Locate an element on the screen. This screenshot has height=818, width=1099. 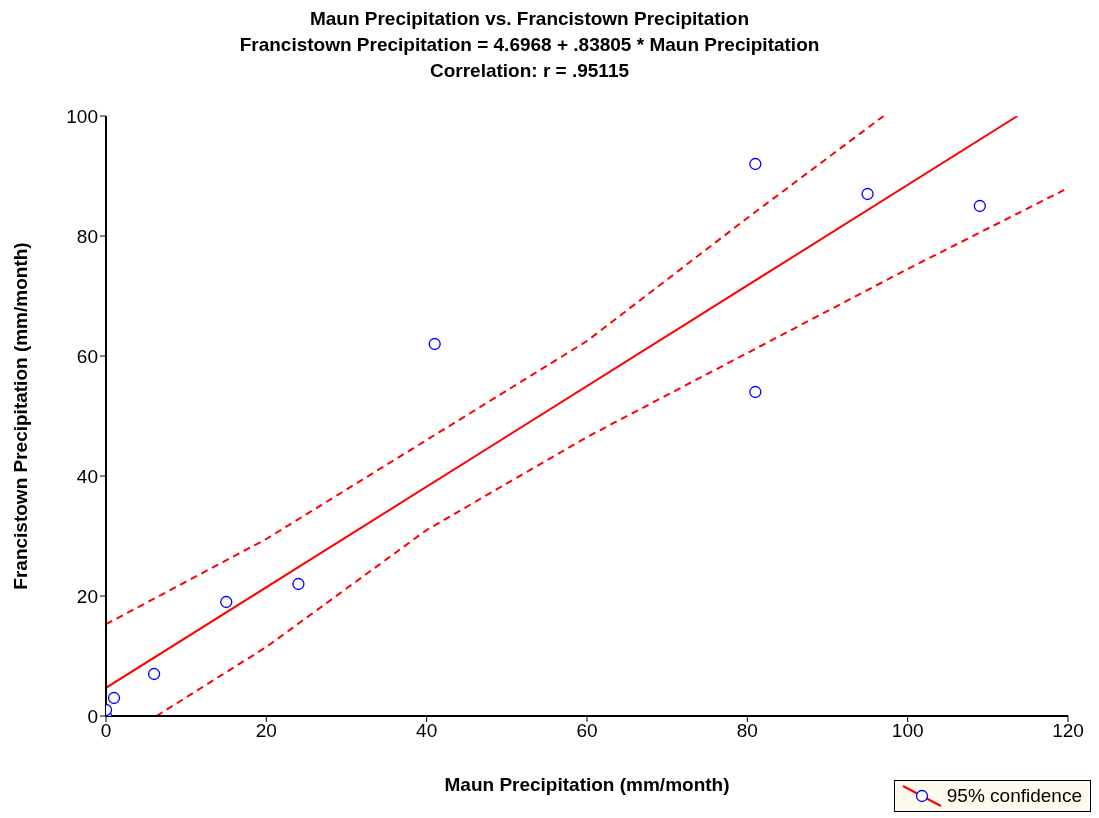
x-tick-label: 120 is located at coordinates (1068, 731).